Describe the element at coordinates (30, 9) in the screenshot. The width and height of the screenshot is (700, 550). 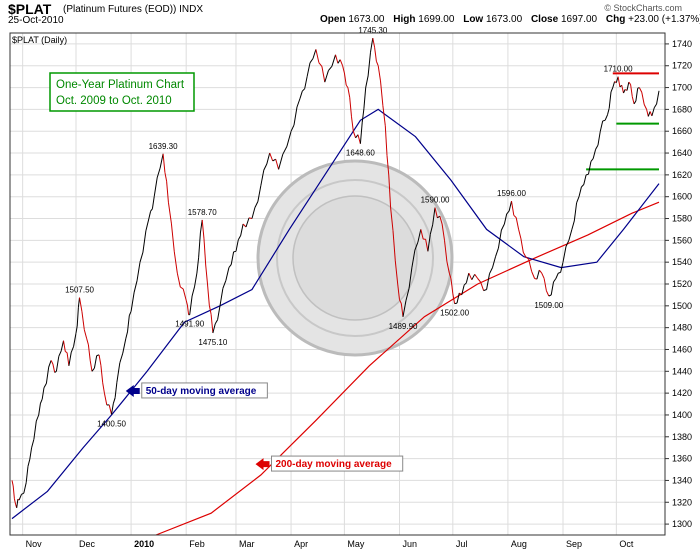
I see `symbol-label: $PLAT` at that location.